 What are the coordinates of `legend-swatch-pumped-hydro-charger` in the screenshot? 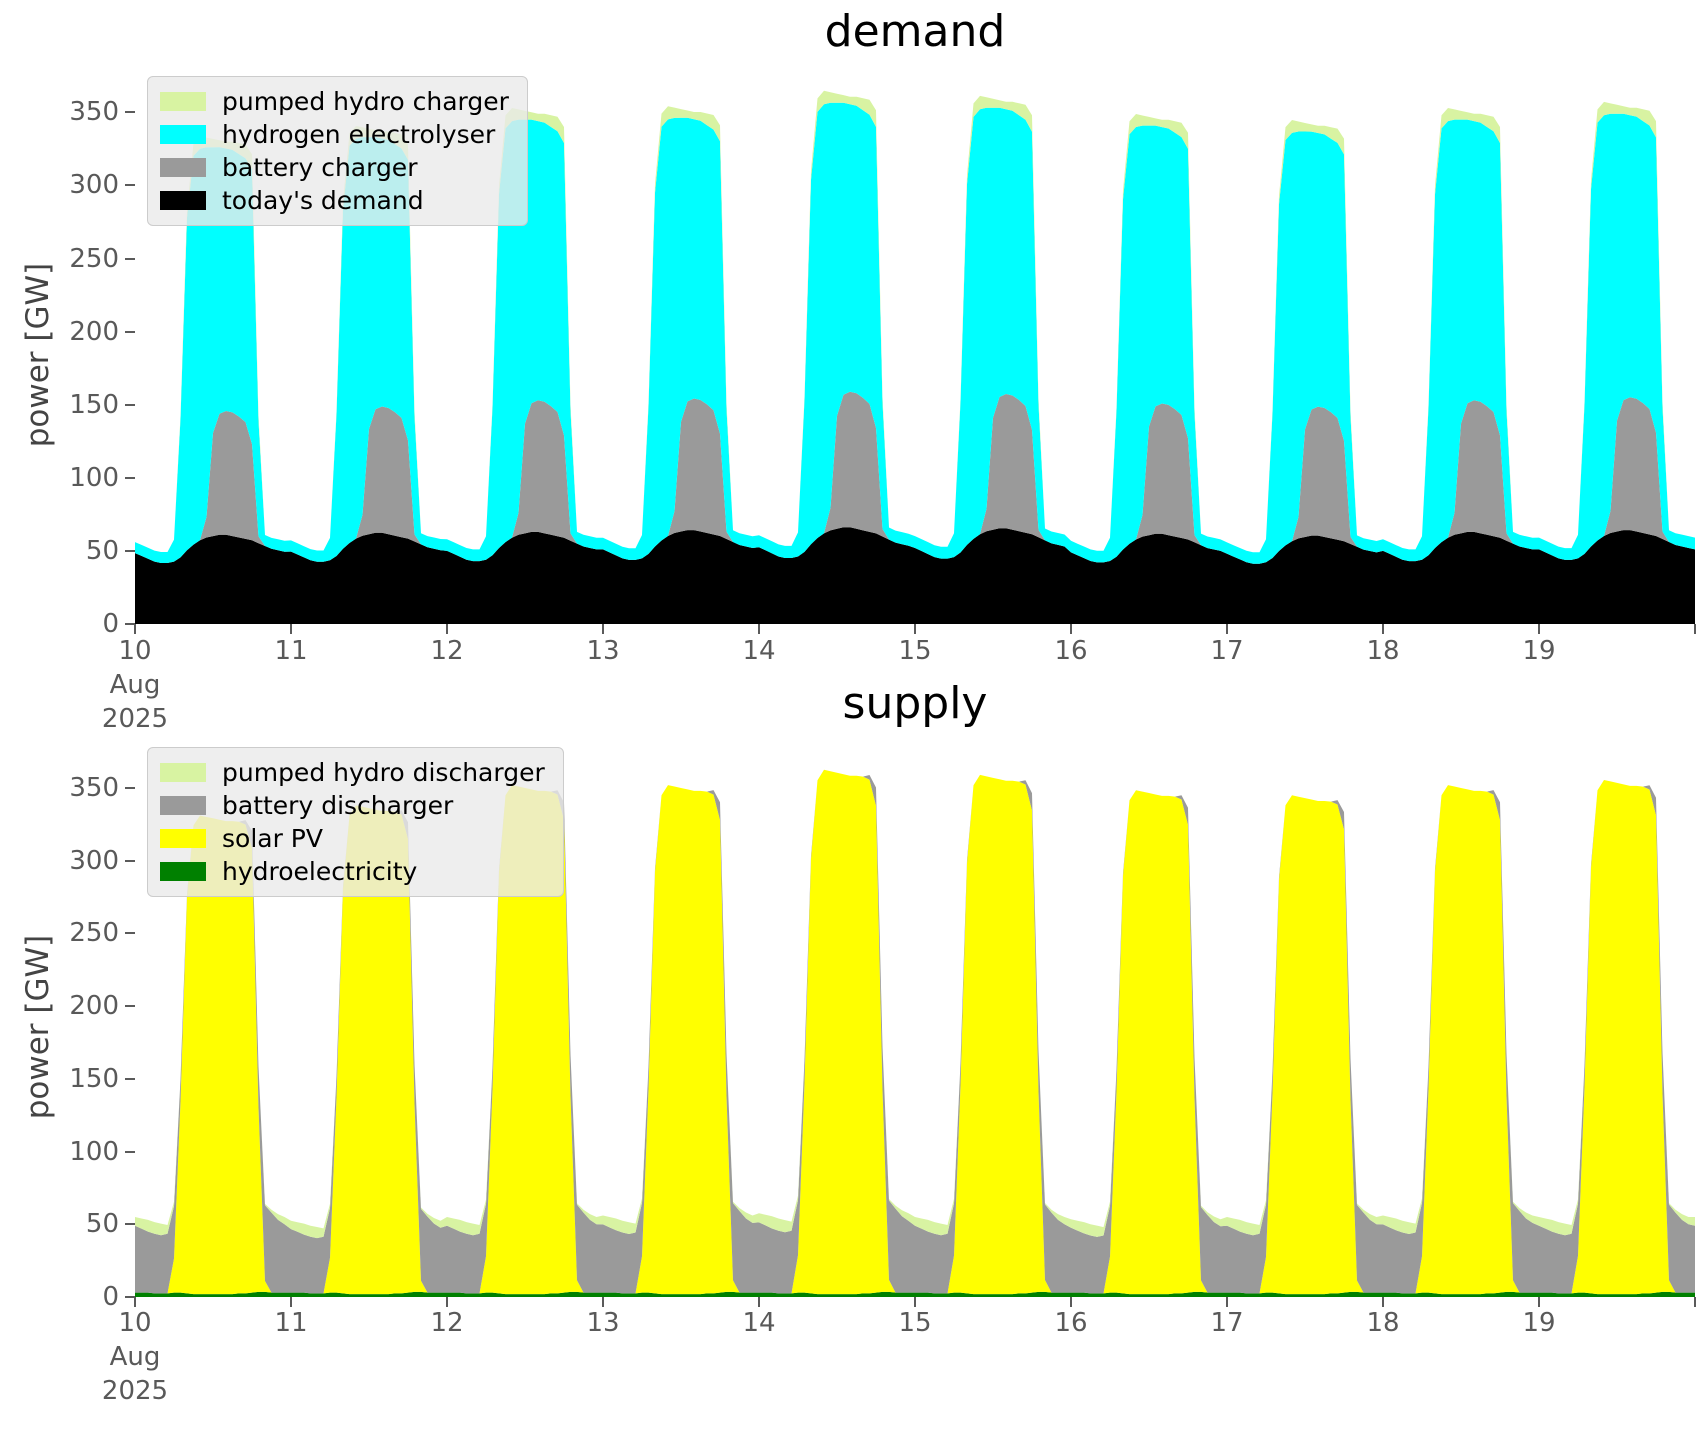 It's located at (183, 101).